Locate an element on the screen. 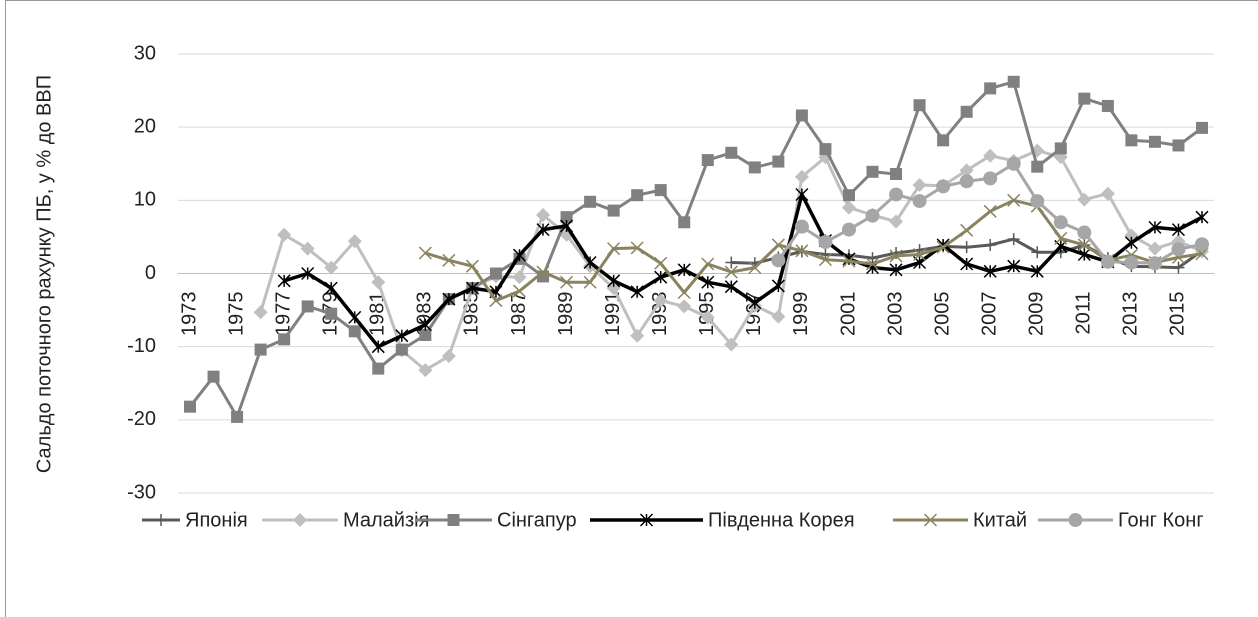  legend-marker is located at coordinates (161, 520).